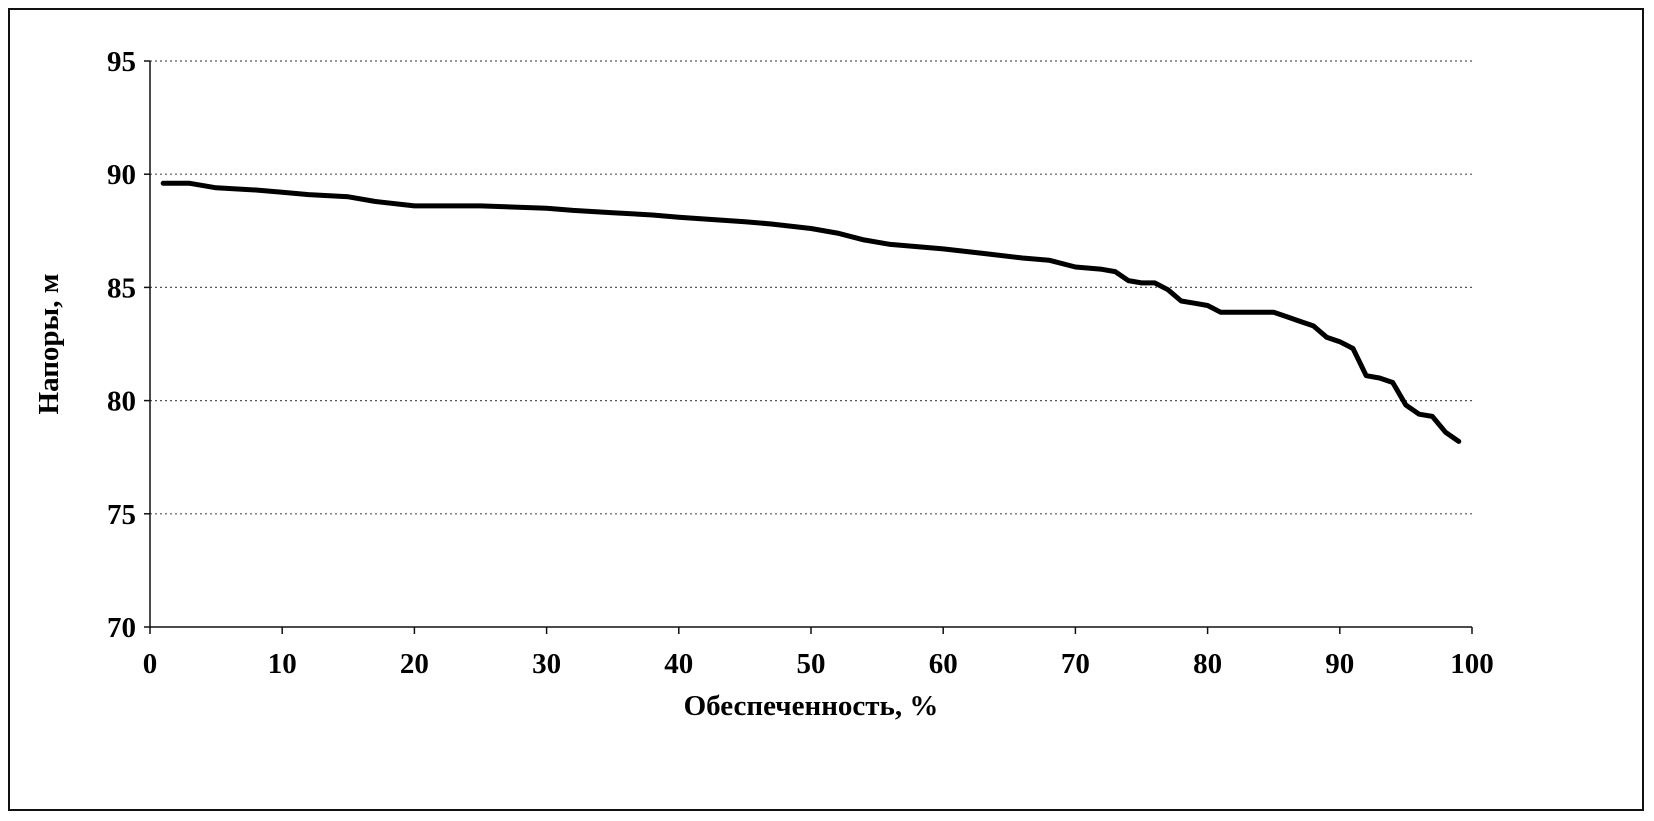  Describe the element at coordinates (121, 175) in the screenshot. I see `y-tick-label: 90` at that location.